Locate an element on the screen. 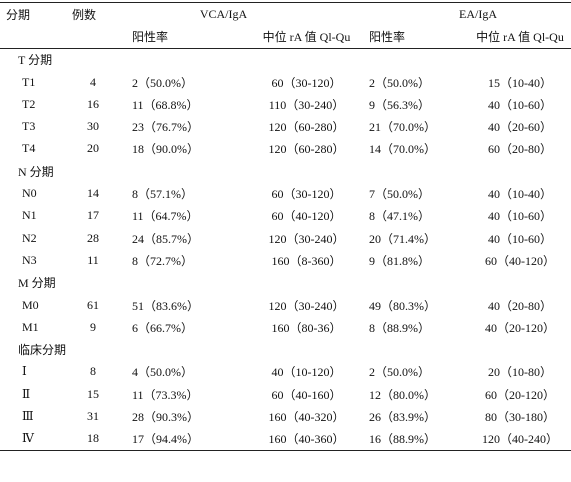 This screenshot has height=482, width=571. group-row: M 分期 is located at coordinates (285, 283).